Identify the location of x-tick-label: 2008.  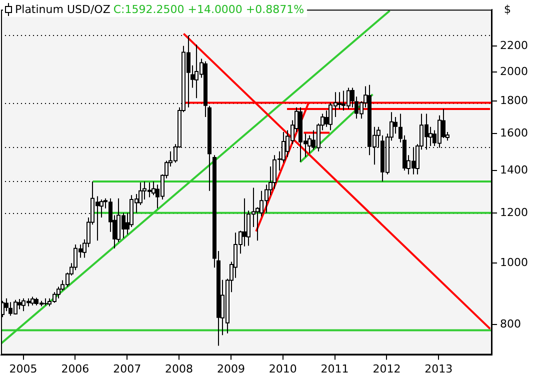
(179, 369).